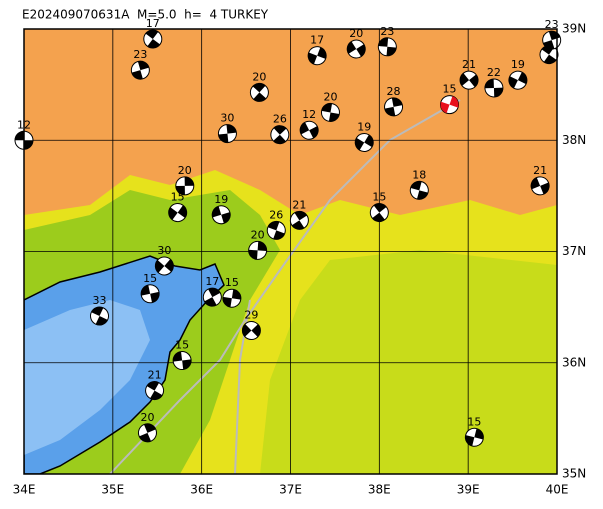 This screenshot has height=509, width=603. Describe the element at coordinates (574, 251) in the screenshot. I see `y-tick-label: 37N` at that location.